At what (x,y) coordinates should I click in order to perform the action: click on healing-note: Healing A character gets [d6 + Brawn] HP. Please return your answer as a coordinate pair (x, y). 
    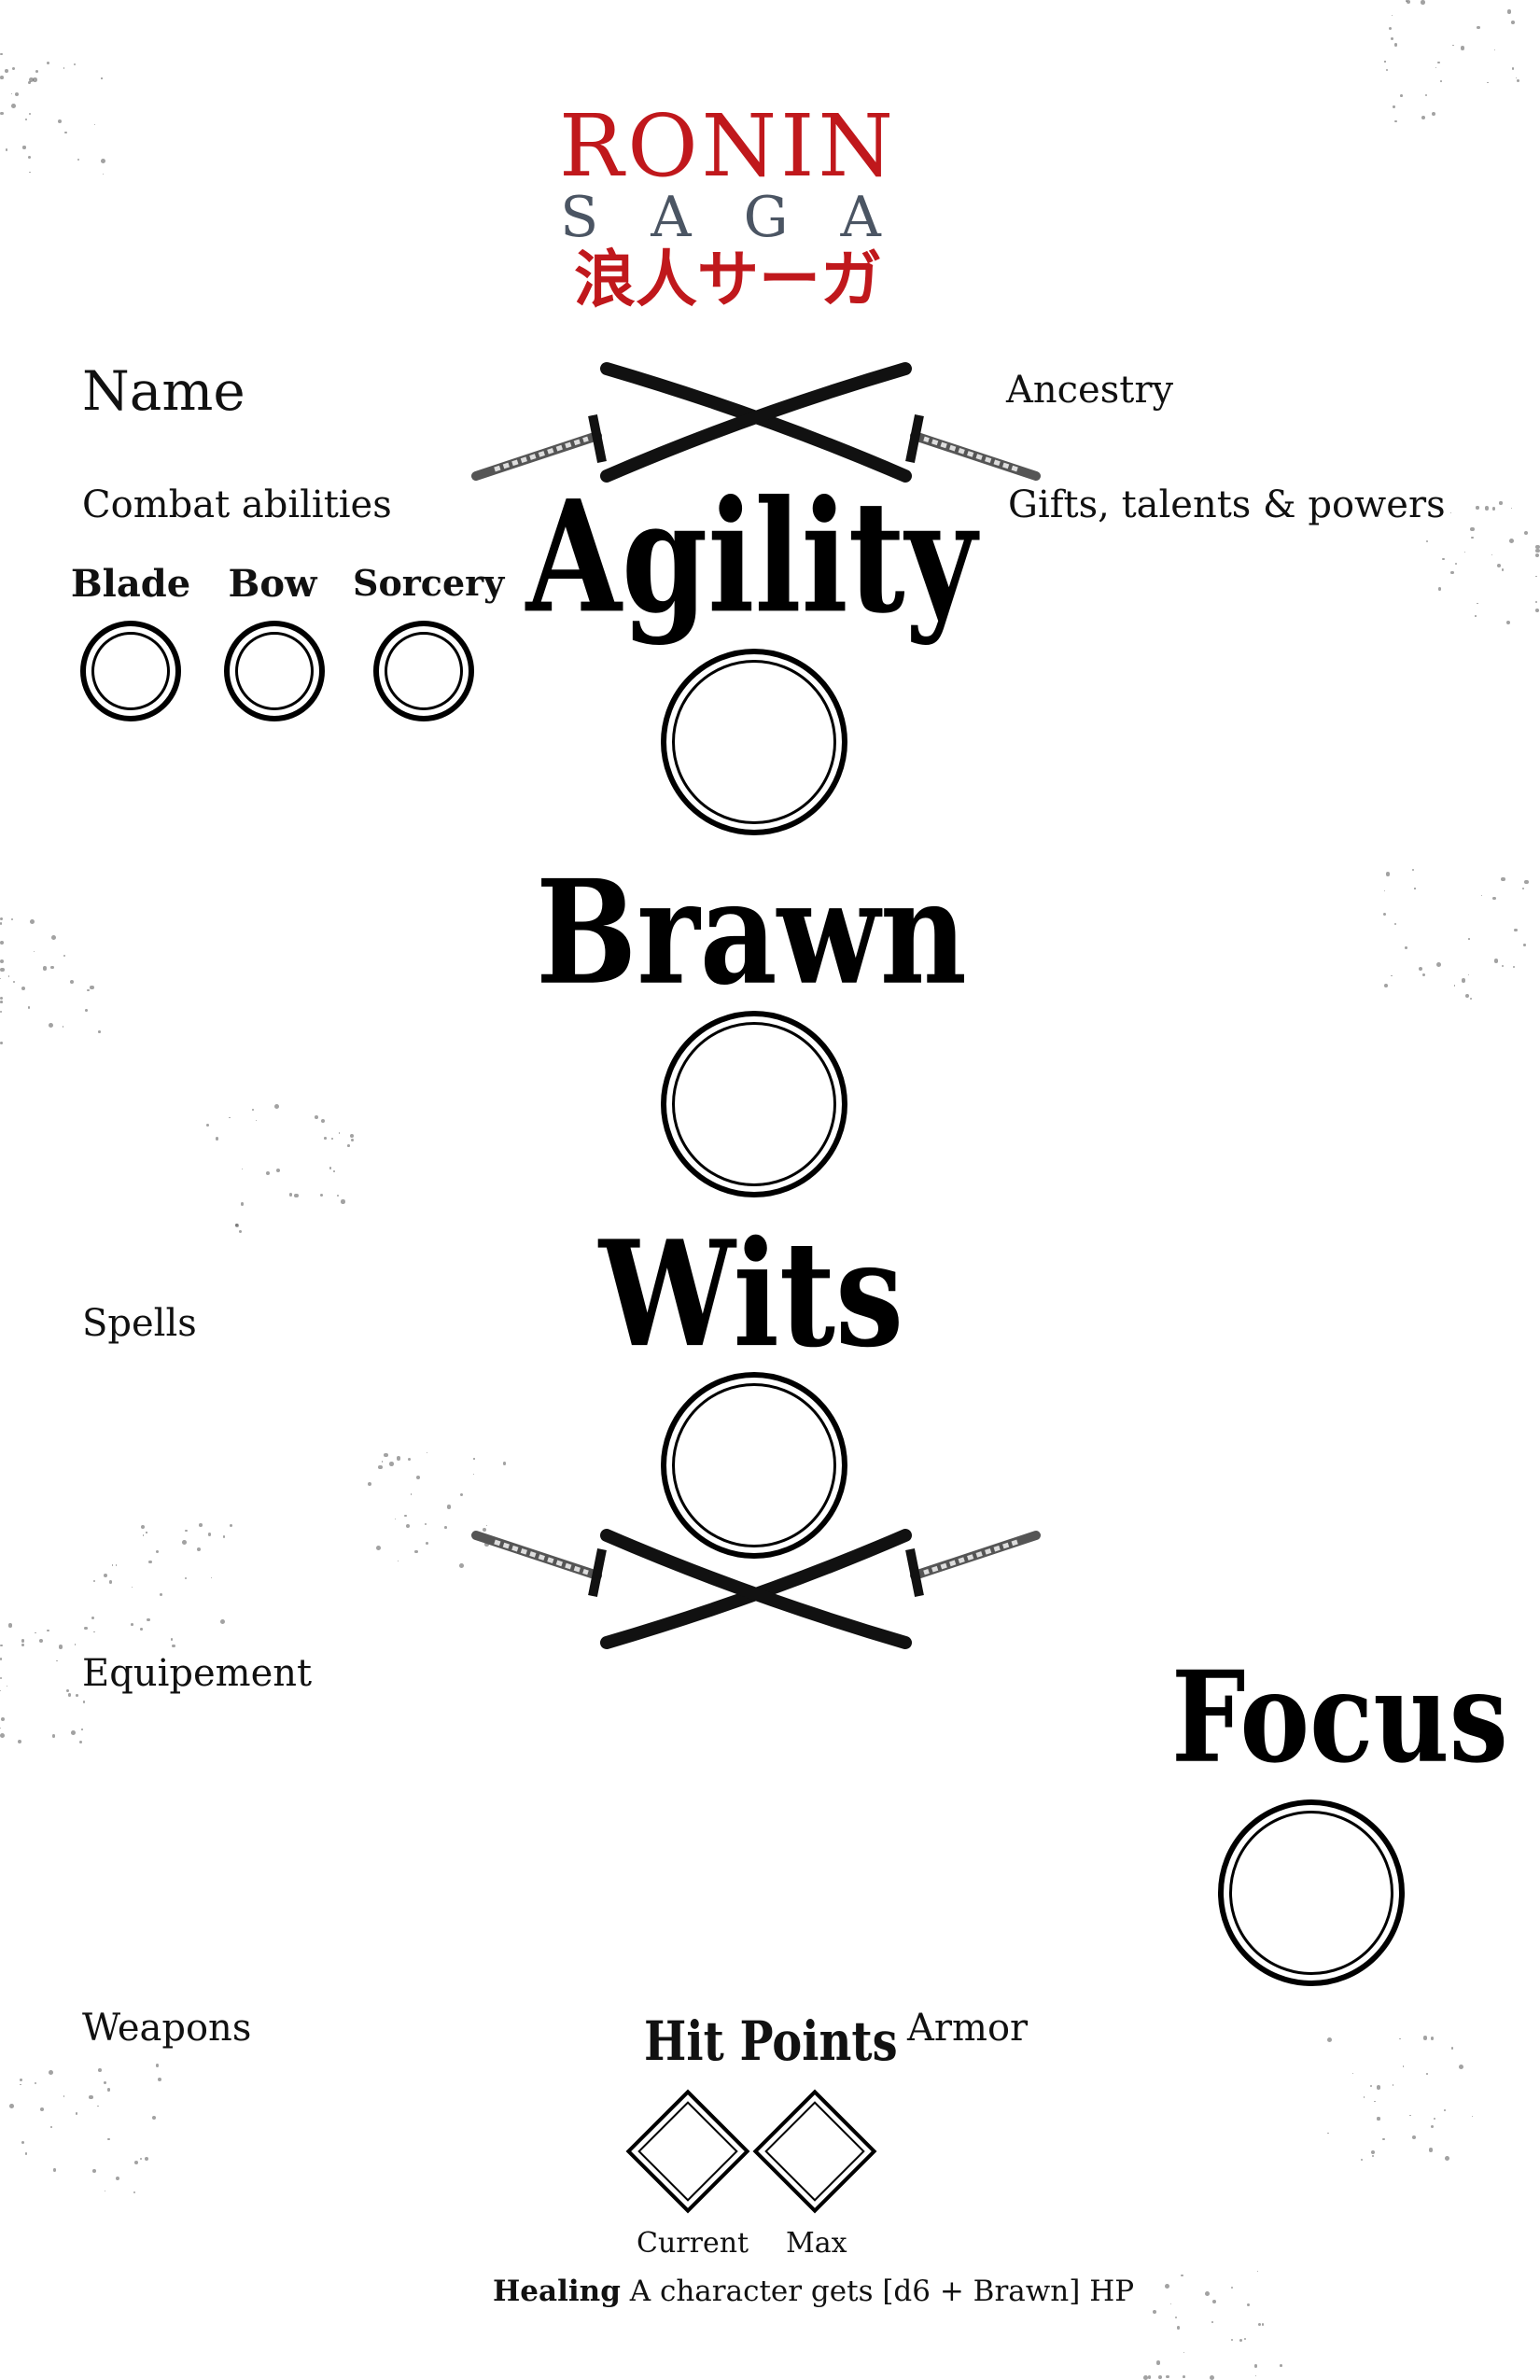
    Looking at the image, I should click on (813, 2291).